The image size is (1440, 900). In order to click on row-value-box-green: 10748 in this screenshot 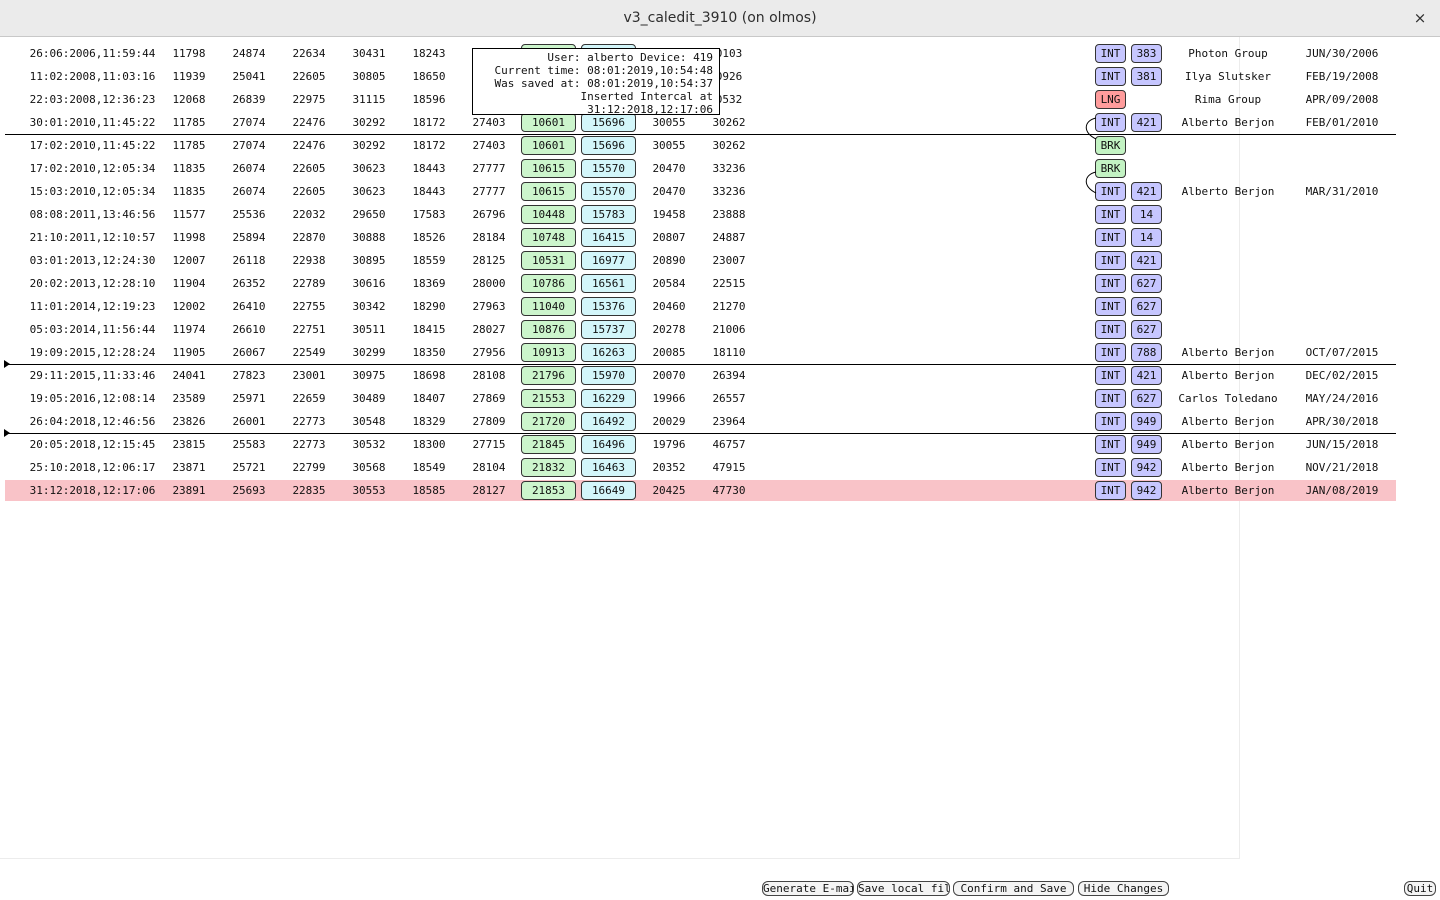, I will do `click(548, 237)`.